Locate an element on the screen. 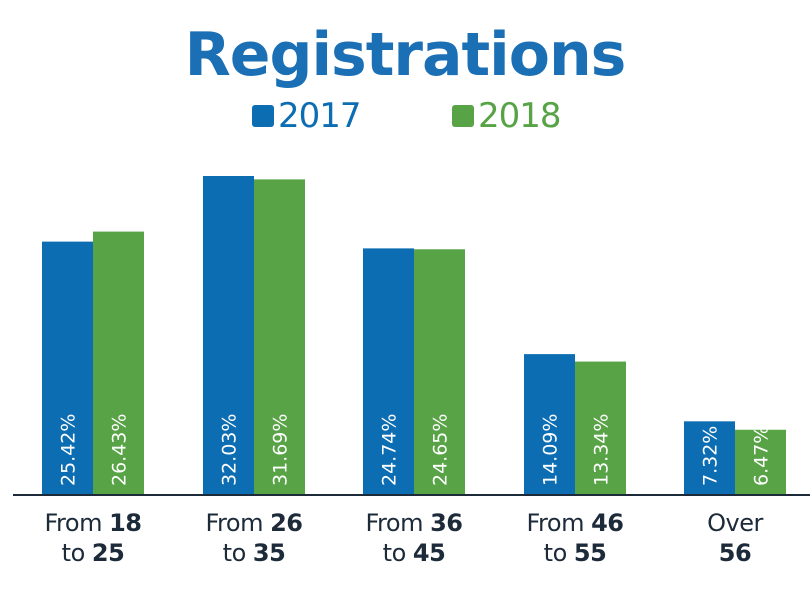 Image resolution: width=810 pixels, height=600 pixels. legend-swatch-2017 is located at coordinates (263, 116).